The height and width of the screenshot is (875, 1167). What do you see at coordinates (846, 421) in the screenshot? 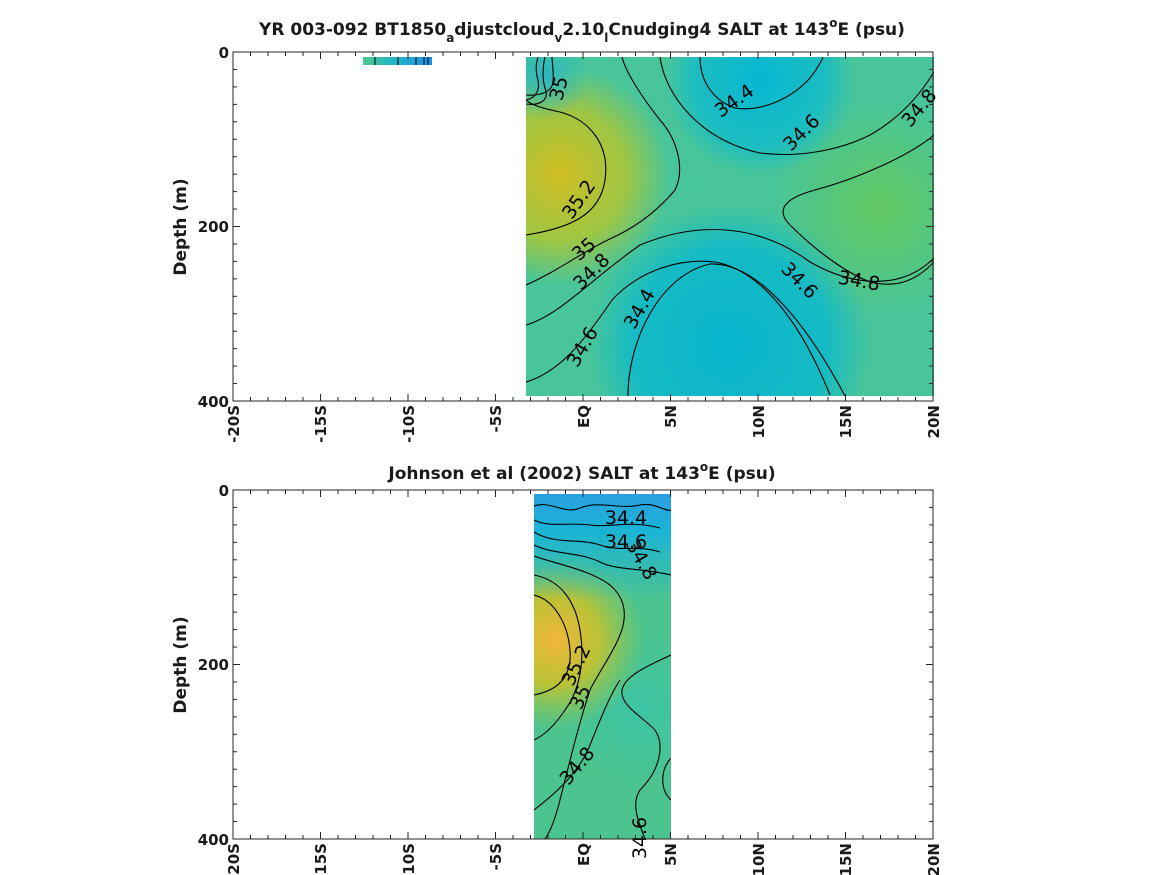
I see `top-xtick-label: 15N` at bounding box center [846, 421].